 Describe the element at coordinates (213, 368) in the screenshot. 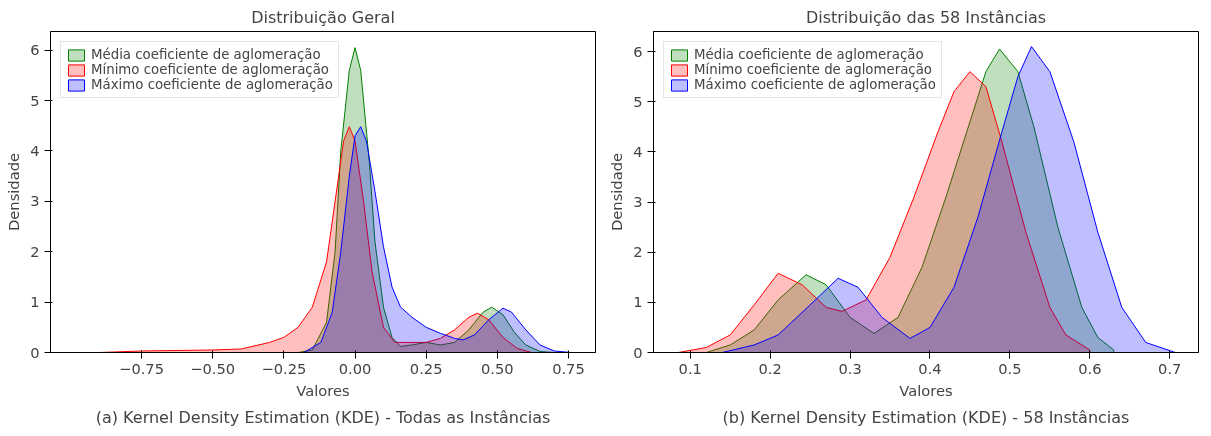

I see `x-tick-label: −0.50` at that location.